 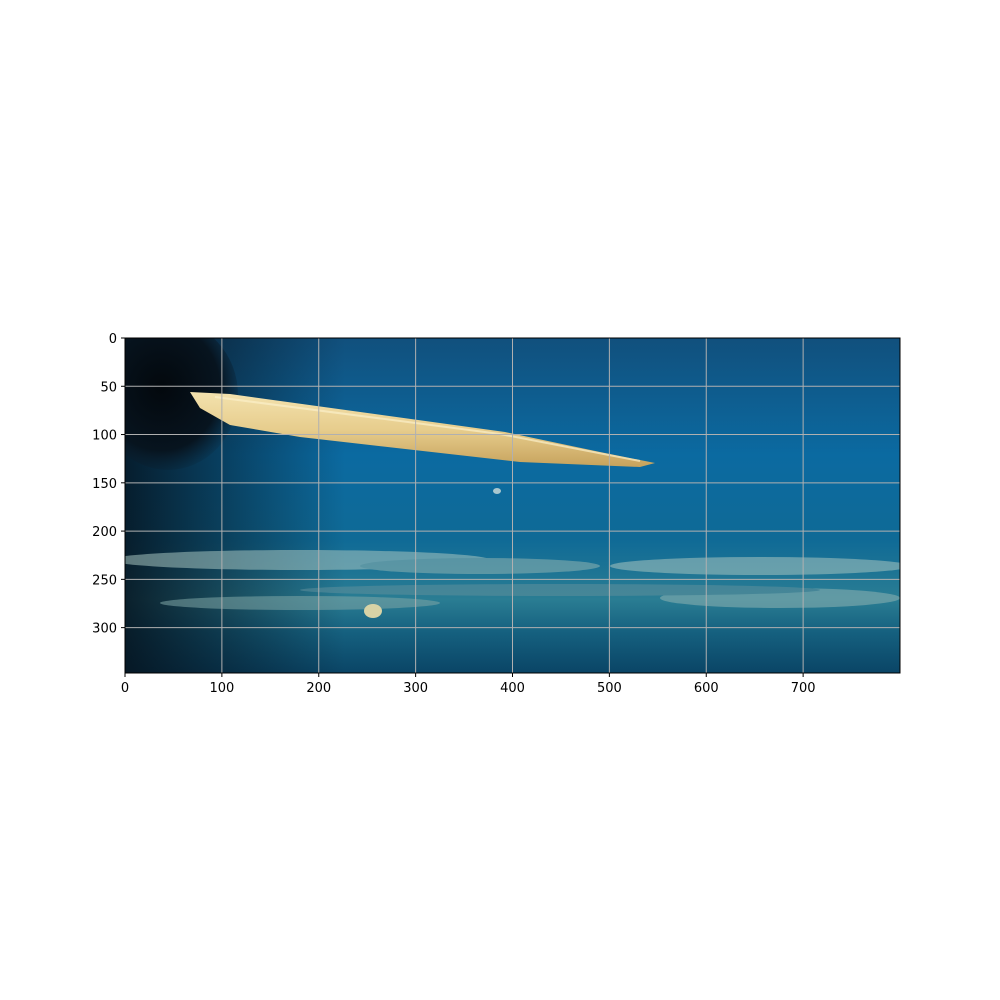 I want to click on x-tick-label: 700, so click(x=803, y=688).